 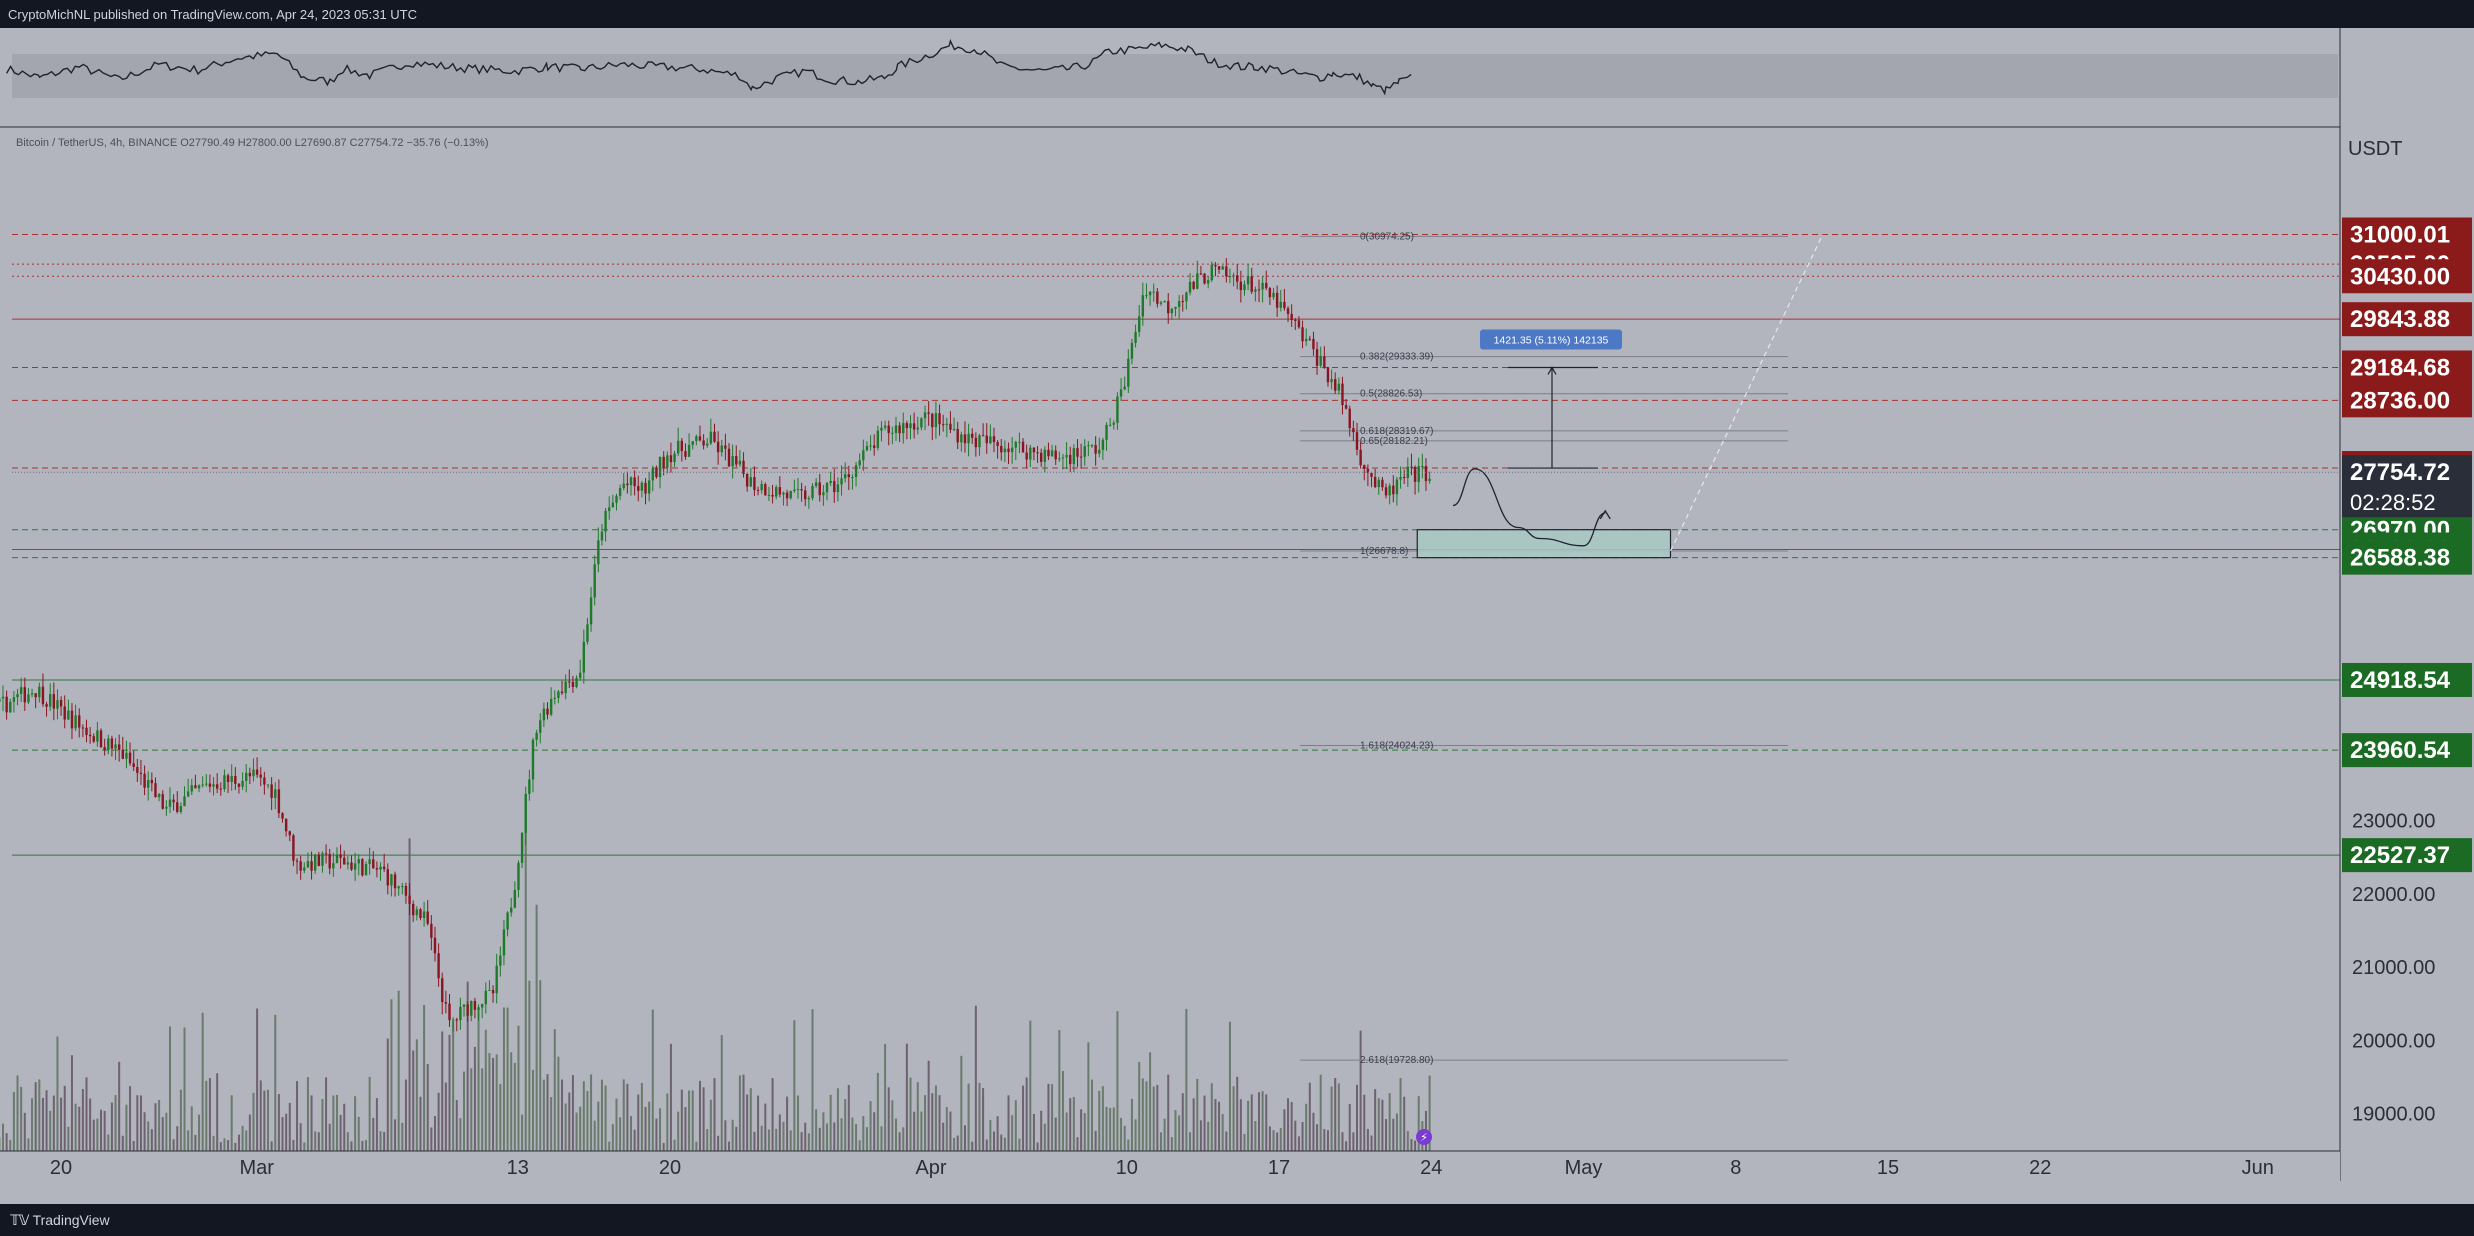 I want to click on last-price-label-bg, so click(x=2407, y=486).